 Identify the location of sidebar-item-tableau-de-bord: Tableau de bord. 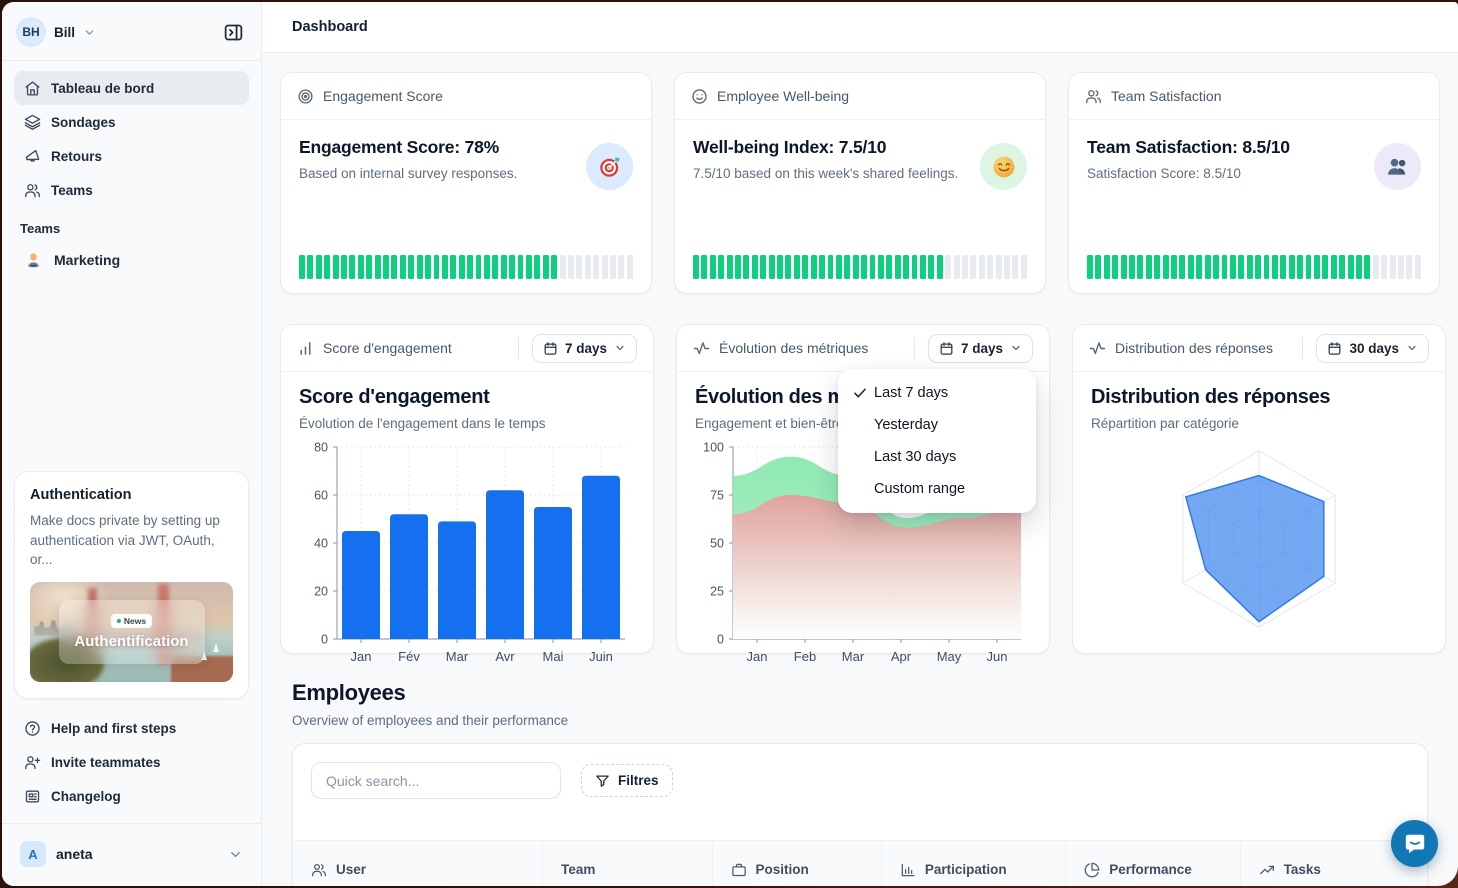
(131, 88).